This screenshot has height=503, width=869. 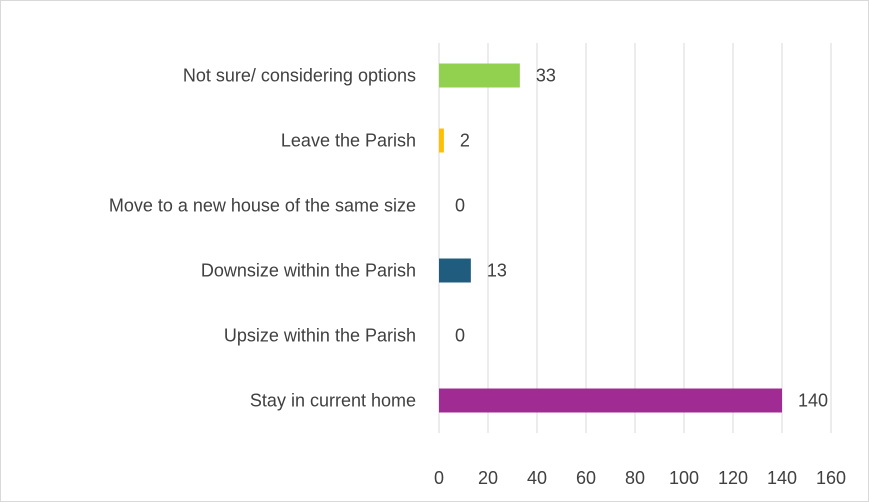 I want to click on x-tick-label: 40, so click(x=537, y=478).